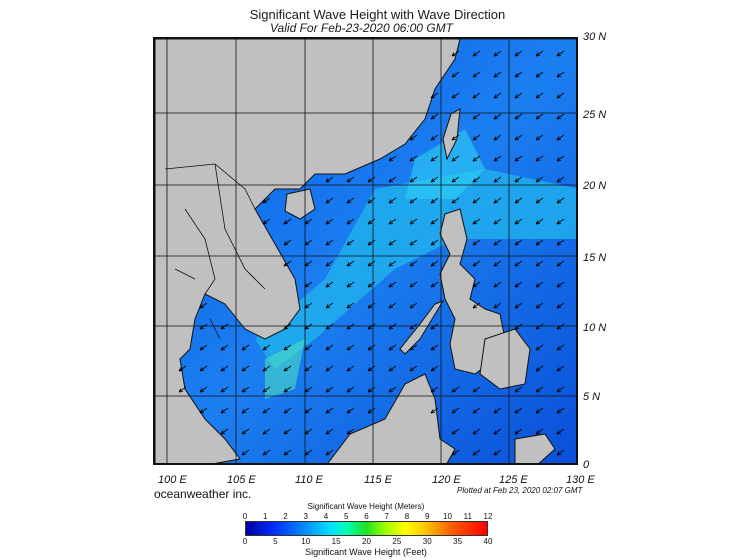 The width and height of the screenshot is (755, 560). What do you see at coordinates (595, 186) in the screenshot?
I see `lat-label-20n: 20 N` at bounding box center [595, 186].